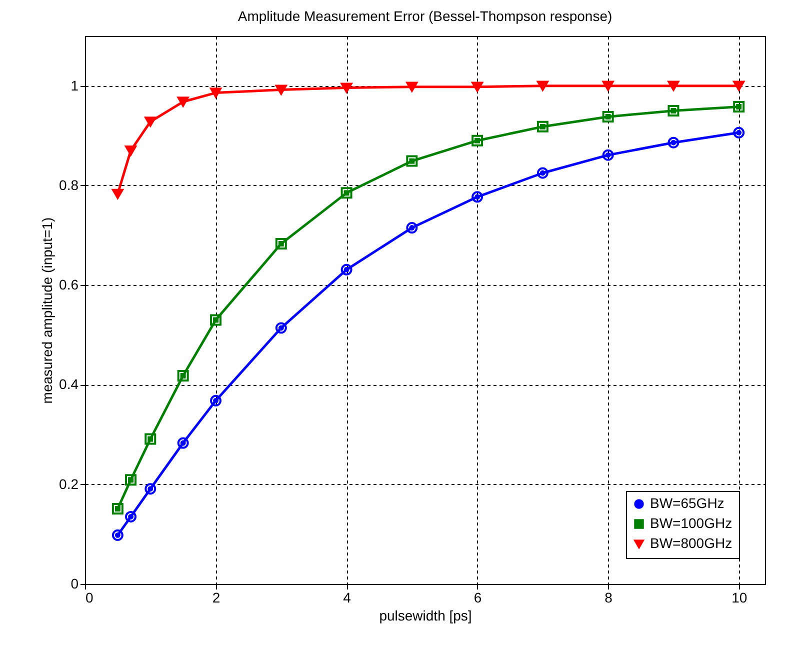 The height and width of the screenshot is (671, 812). I want to click on x-axis-title: pulsewidth [ps], so click(425, 616).